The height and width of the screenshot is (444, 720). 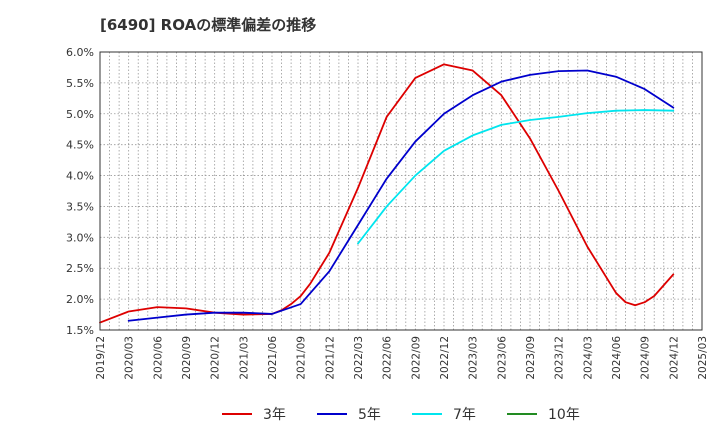 I want to click on x-tick-label: 2022/06, so click(x=388, y=358).